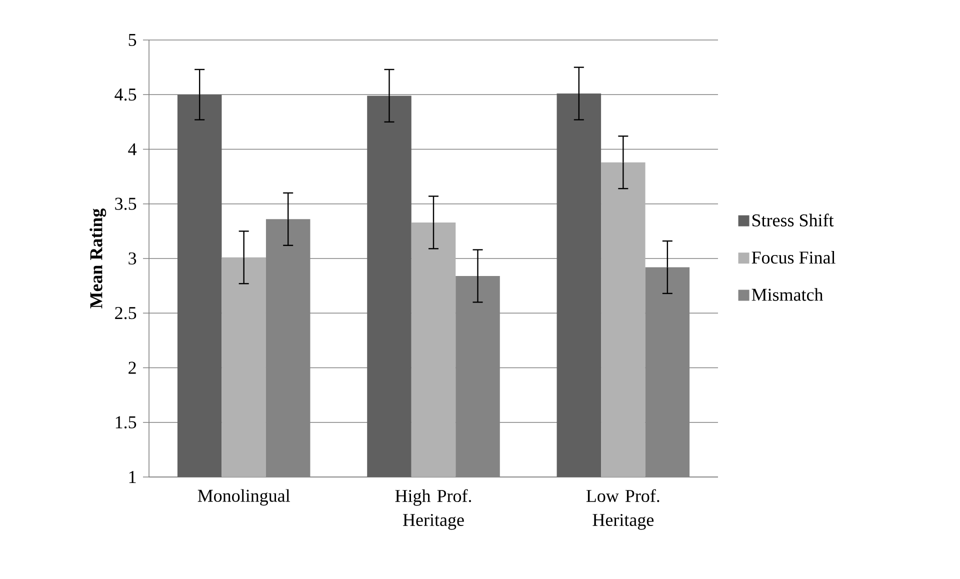  What do you see at coordinates (623, 509) in the screenshot?
I see `x-tick-label: Low Prof. Heritage` at bounding box center [623, 509].